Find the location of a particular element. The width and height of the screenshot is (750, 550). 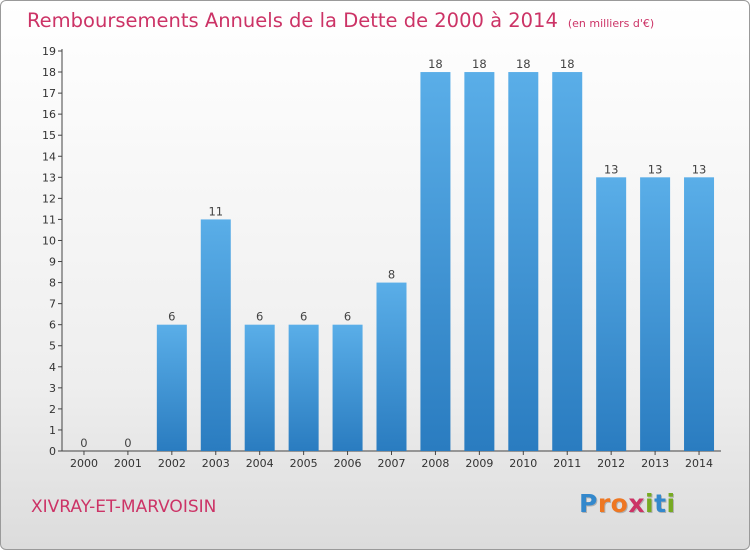

x-tick-label: 2003 is located at coordinates (216, 463).